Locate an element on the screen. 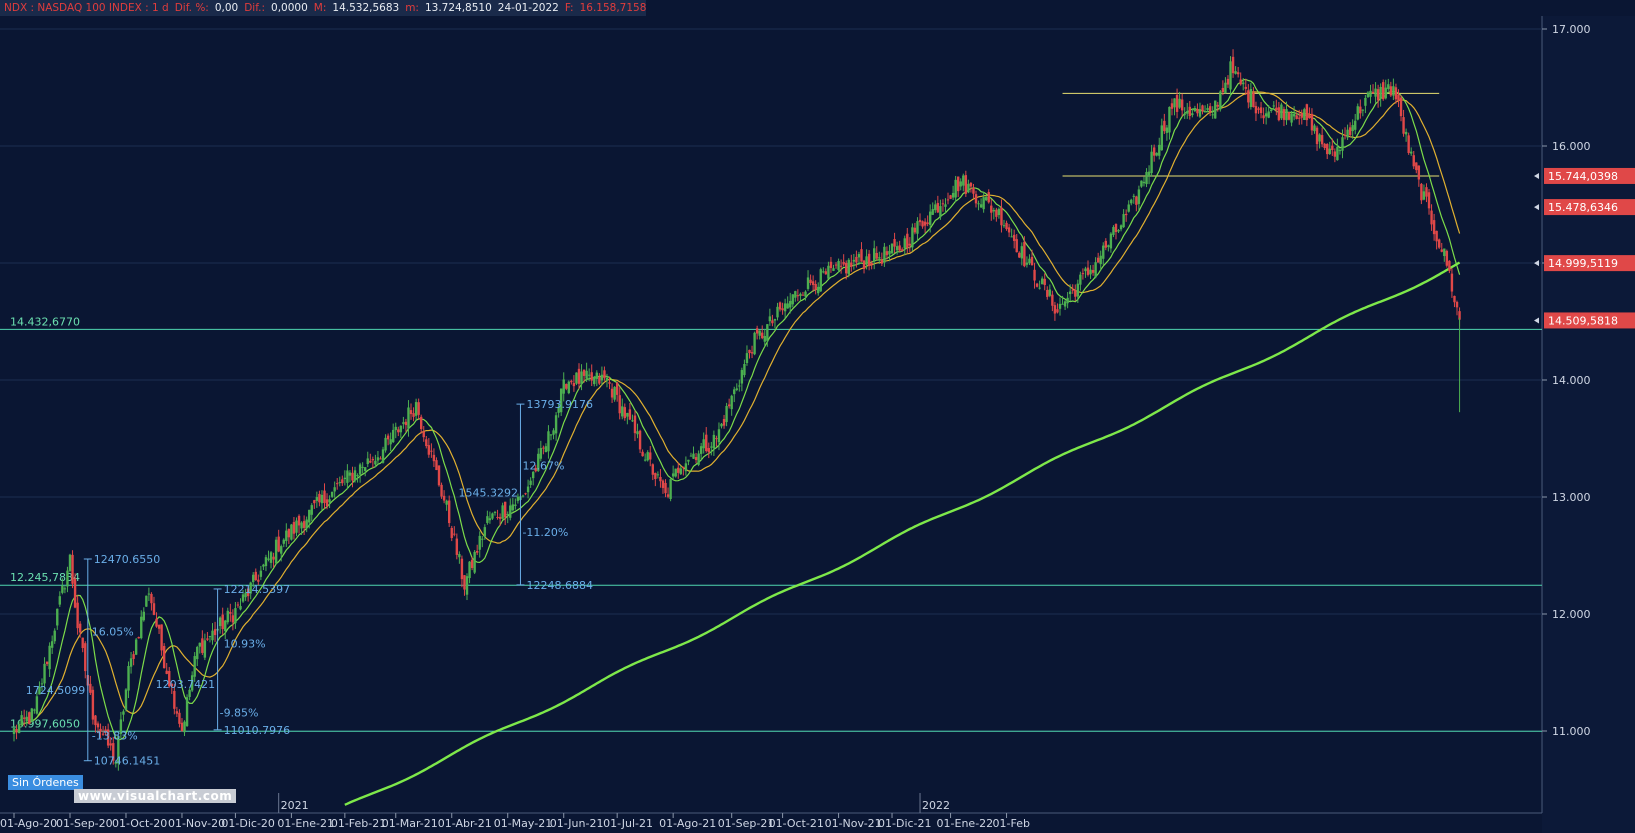  x-tick-label: 01-Nov-20 is located at coordinates (196, 823).